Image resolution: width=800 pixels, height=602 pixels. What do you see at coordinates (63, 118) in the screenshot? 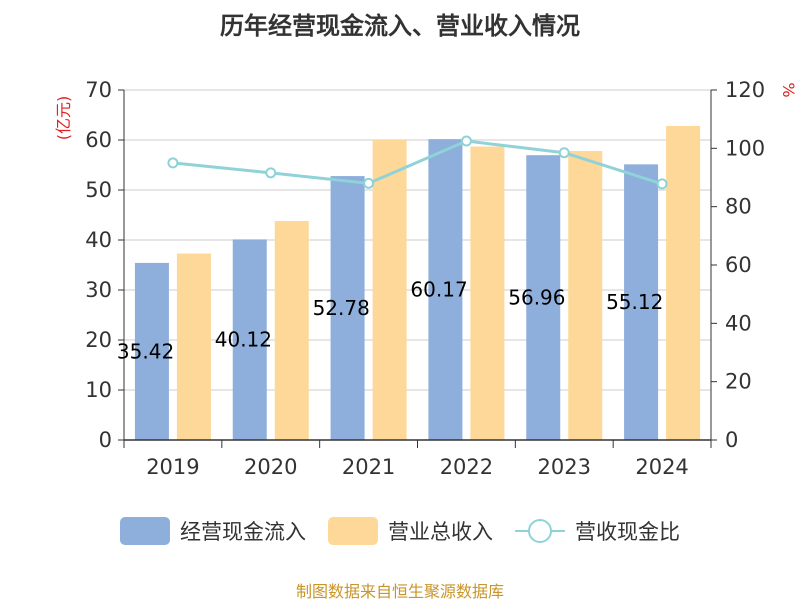
I see `left-axis-title: (亿元)` at bounding box center [63, 118].